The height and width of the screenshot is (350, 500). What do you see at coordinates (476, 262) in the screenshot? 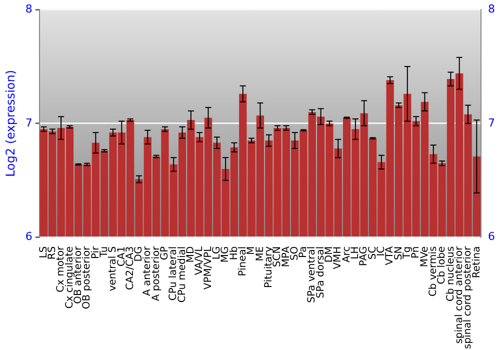
I see `x-tick-label: Retina` at bounding box center [476, 262].